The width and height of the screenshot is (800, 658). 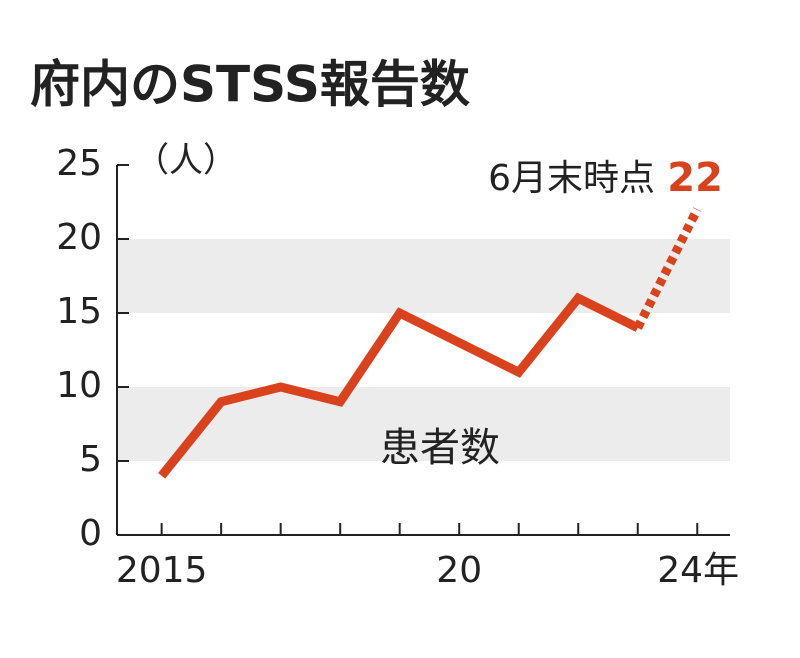 I want to click on y-axis-label: （人）, so click(x=186, y=161).